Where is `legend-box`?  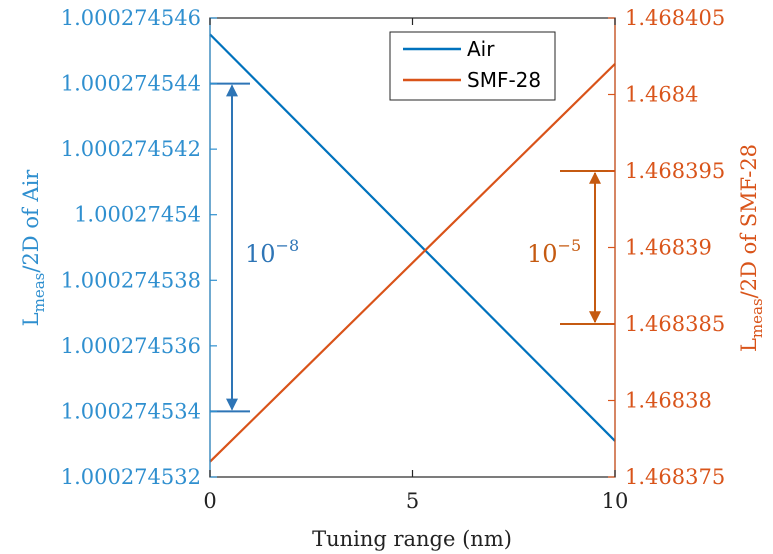 legend-box is located at coordinates (472, 66).